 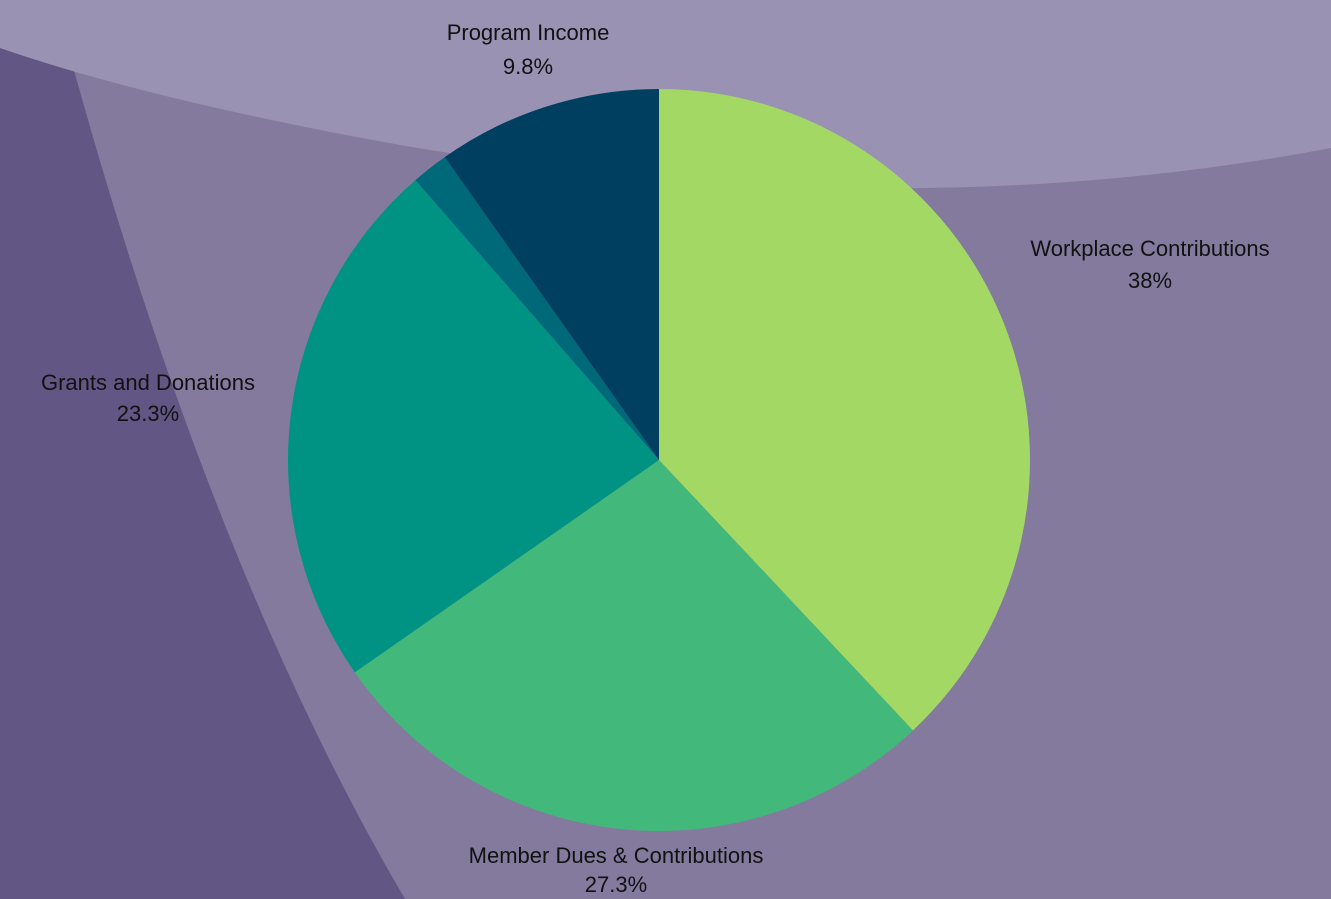 I want to click on slice-label-member-dues-contributions: Member Dues & Contributions 27.3%, so click(x=616, y=870).